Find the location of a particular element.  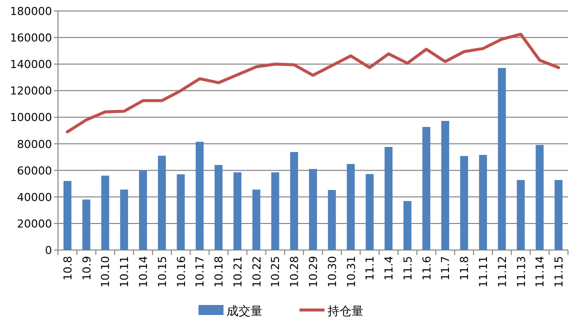

legend-label: 持仓量 is located at coordinates (346, 311).